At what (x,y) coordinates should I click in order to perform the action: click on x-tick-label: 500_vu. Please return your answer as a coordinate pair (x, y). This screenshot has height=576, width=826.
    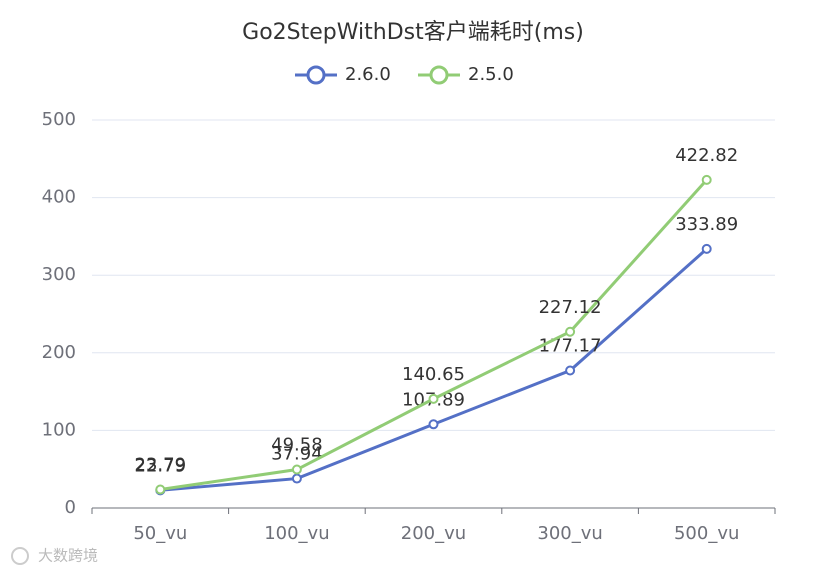
    Looking at the image, I should click on (706, 533).